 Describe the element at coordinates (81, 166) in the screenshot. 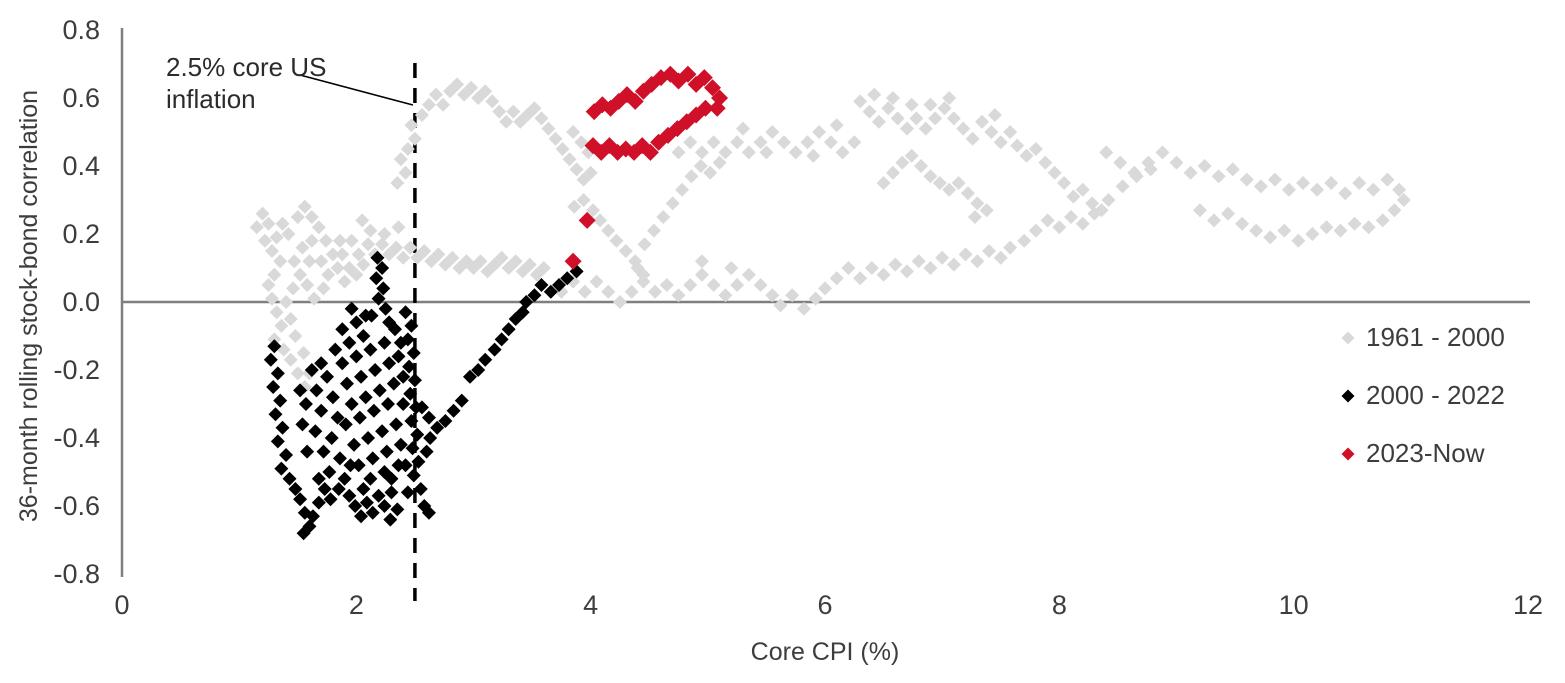

I see `y-tick-label: 0.4` at that location.